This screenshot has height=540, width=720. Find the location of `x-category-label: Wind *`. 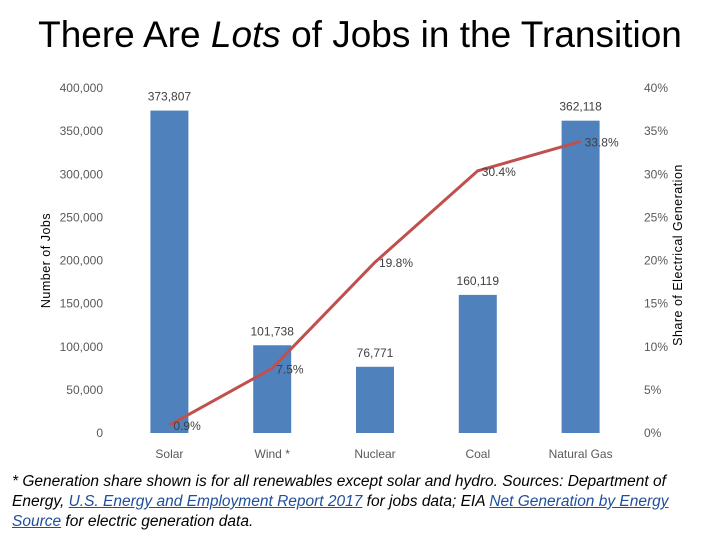

x-category-label: Wind * is located at coordinates (273, 454).